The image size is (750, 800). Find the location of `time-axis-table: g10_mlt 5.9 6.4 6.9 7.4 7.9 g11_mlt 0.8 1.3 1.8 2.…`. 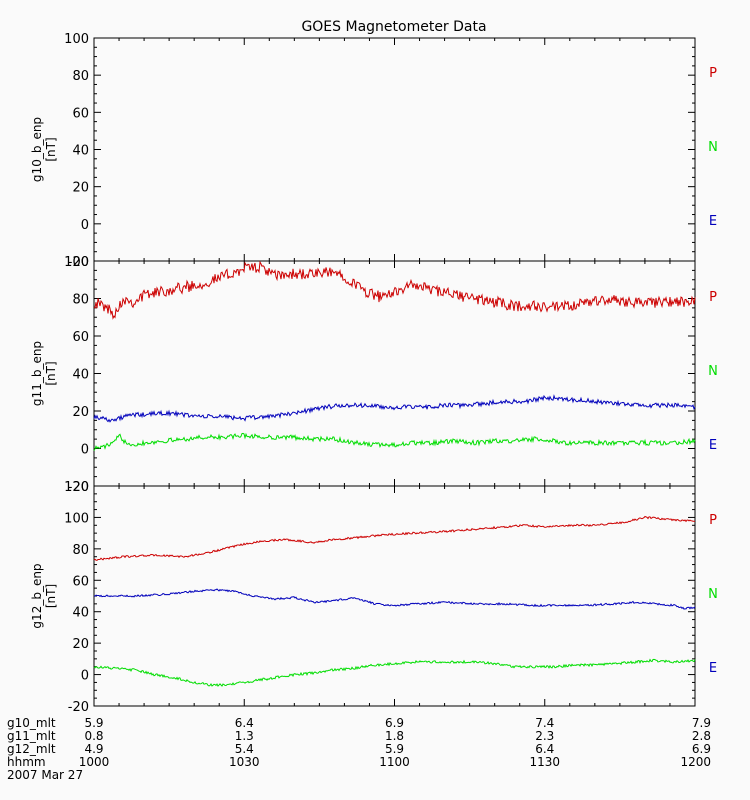

time-axis-table: g10_mlt 5.9 6.4 6.9 7.4 7.9 g11_mlt 0.8 1.3 1.8 2.… is located at coordinates (359, 749).